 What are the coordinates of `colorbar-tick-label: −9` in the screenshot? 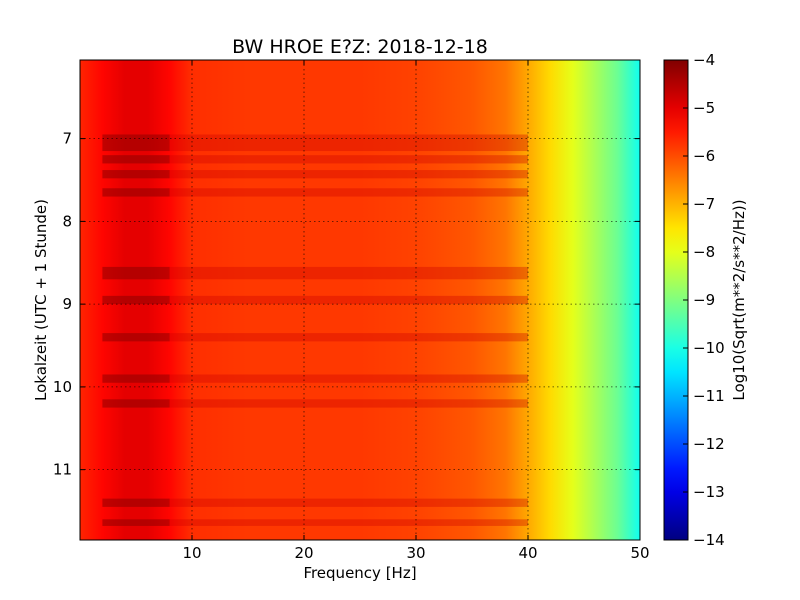 It's located at (704, 300).